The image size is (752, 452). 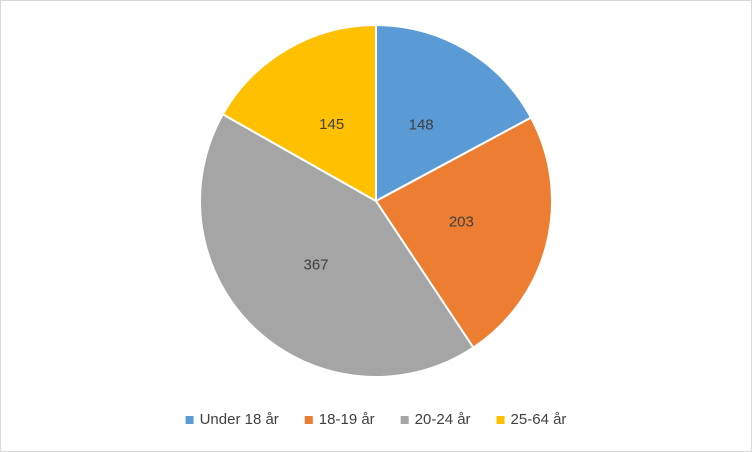 I want to click on legend-label: 18-19 år, so click(x=347, y=419).